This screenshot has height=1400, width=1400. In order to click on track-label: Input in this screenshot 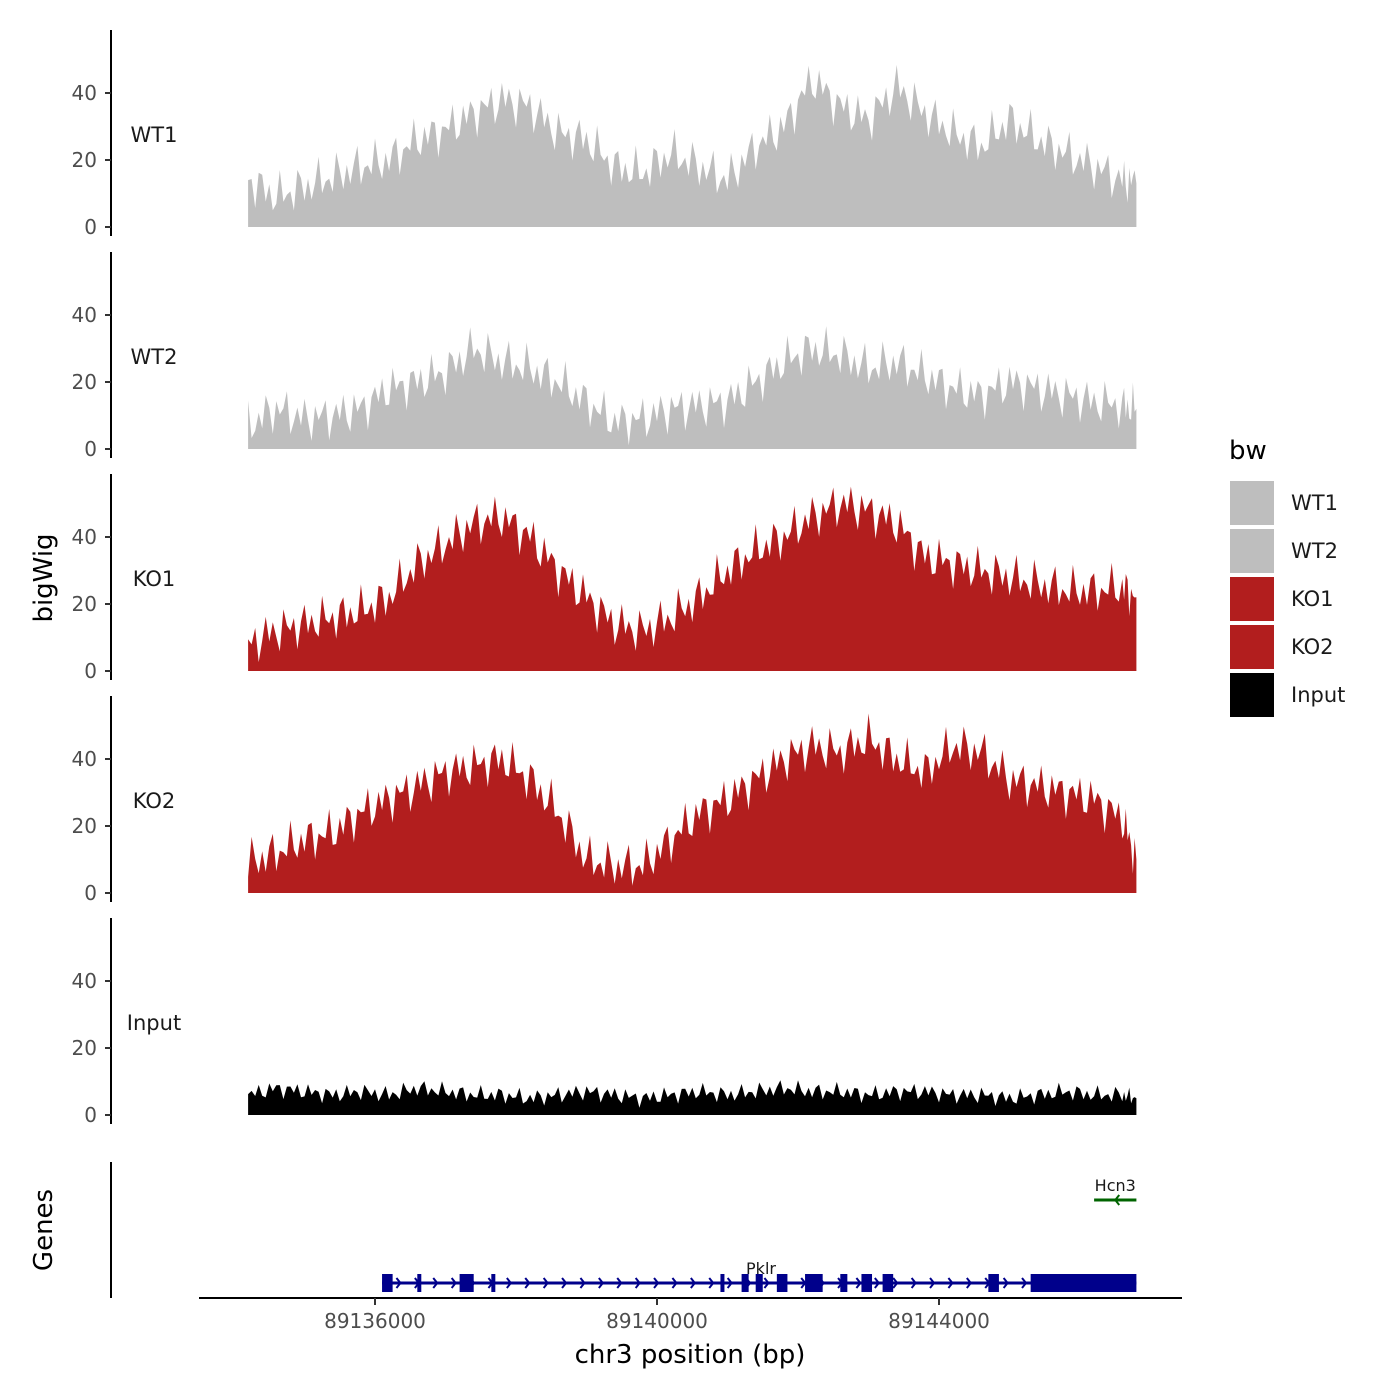, I will do `click(154, 1023)`.